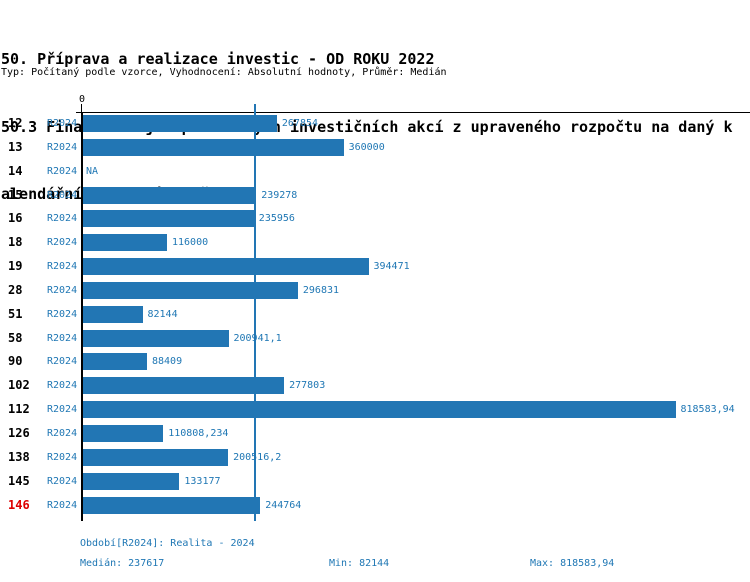 This screenshot has height=582, width=750. Describe the element at coordinates (82, 316) in the screenshot. I see `y-axis-line` at that location.